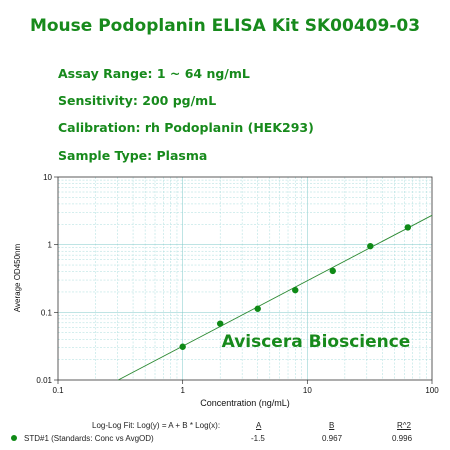  I want to click on fit-a-header: A, so click(259, 425).